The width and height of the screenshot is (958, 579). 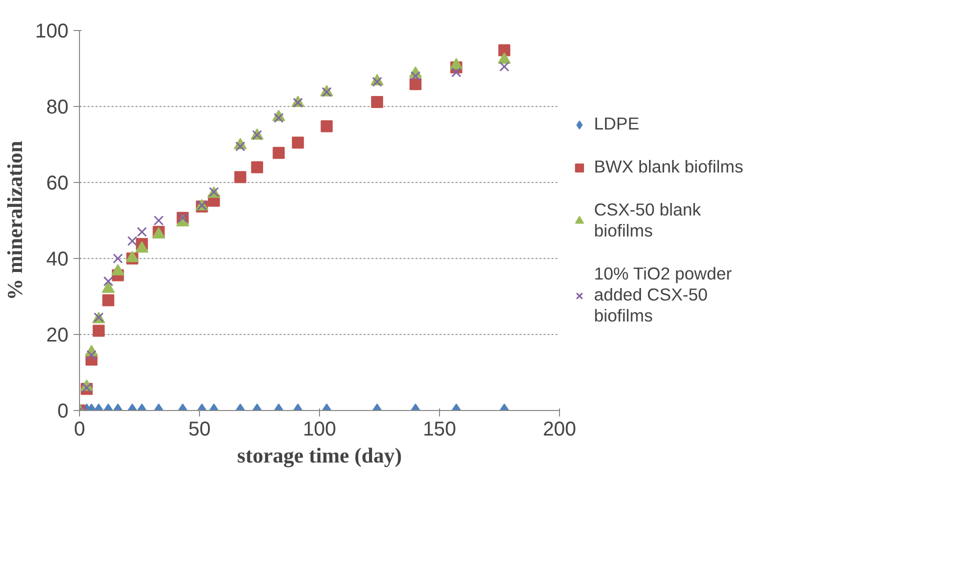 What do you see at coordinates (15, 220) in the screenshot?
I see `y-axis-title: % mineralization` at bounding box center [15, 220].